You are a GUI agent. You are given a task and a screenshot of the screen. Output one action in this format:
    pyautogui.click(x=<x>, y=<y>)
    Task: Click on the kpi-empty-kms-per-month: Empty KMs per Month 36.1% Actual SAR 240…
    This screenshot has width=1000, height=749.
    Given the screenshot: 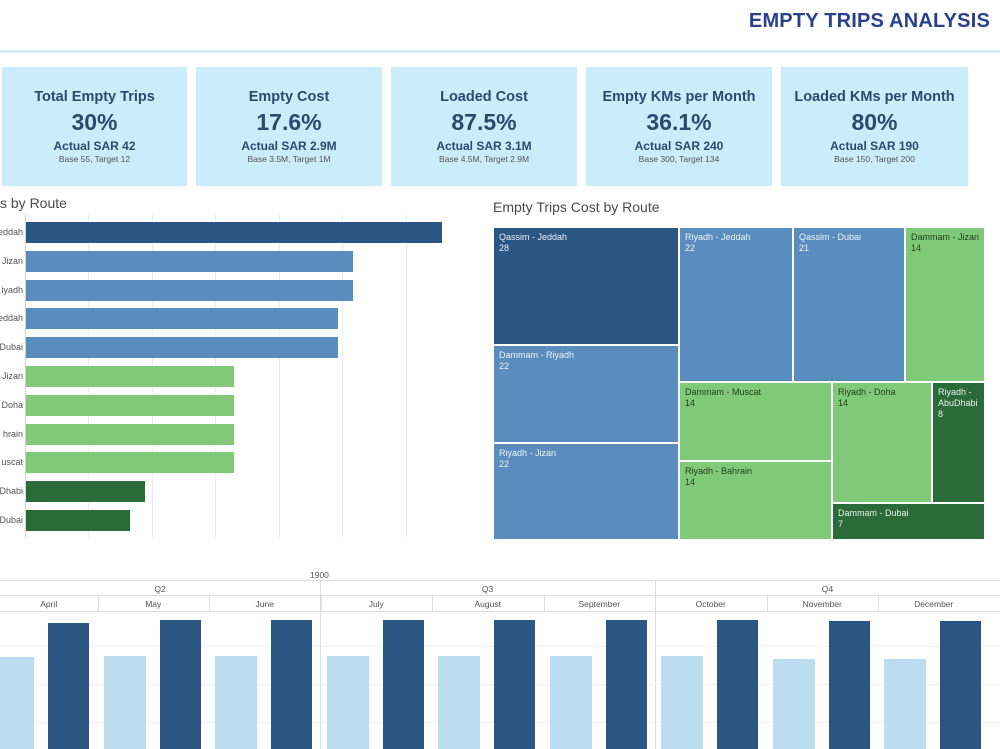 What is the action you would take?
    pyautogui.click(x=679, y=126)
    